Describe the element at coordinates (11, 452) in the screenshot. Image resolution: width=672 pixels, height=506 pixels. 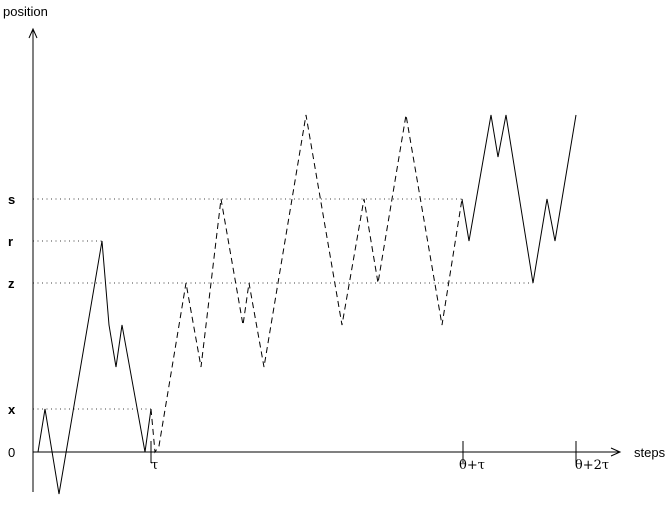
I see `level-label-zero: 0` at that location.